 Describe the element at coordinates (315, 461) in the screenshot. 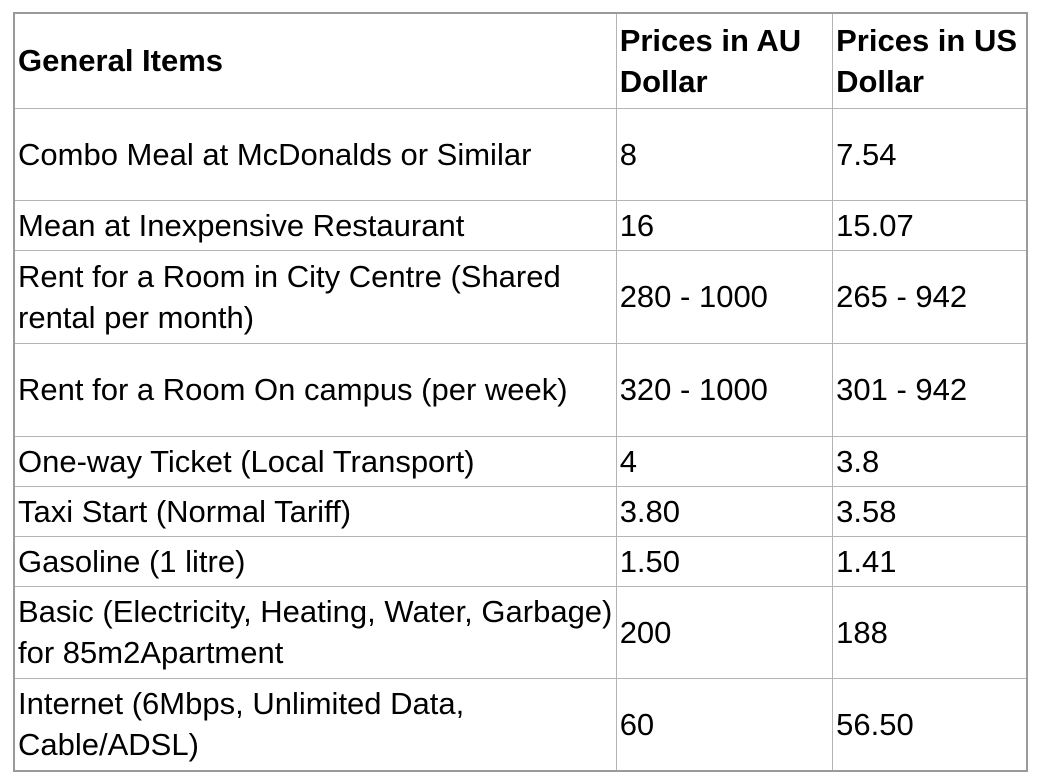

I see `item-cell: One-way Ticket (Local Transport)` at that location.